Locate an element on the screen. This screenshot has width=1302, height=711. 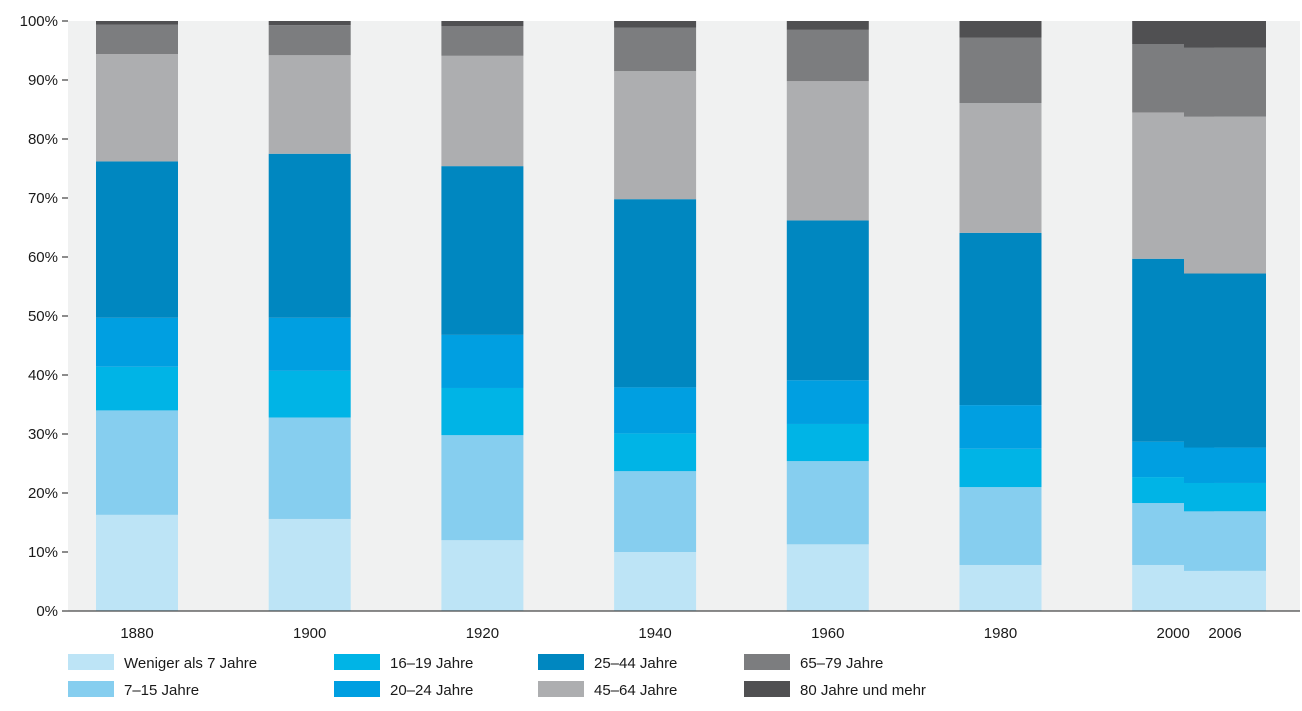
legend-label: Weniger als 7 Jahre is located at coordinates (190, 663).